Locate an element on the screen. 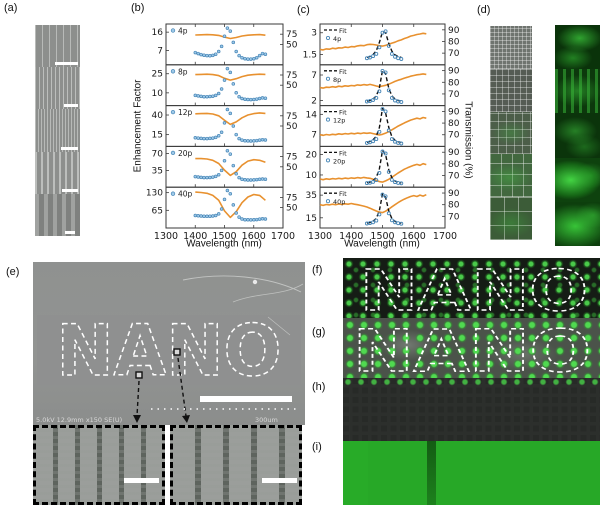 The image size is (600, 511). sem-square-array is located at coordinates (169, 350).